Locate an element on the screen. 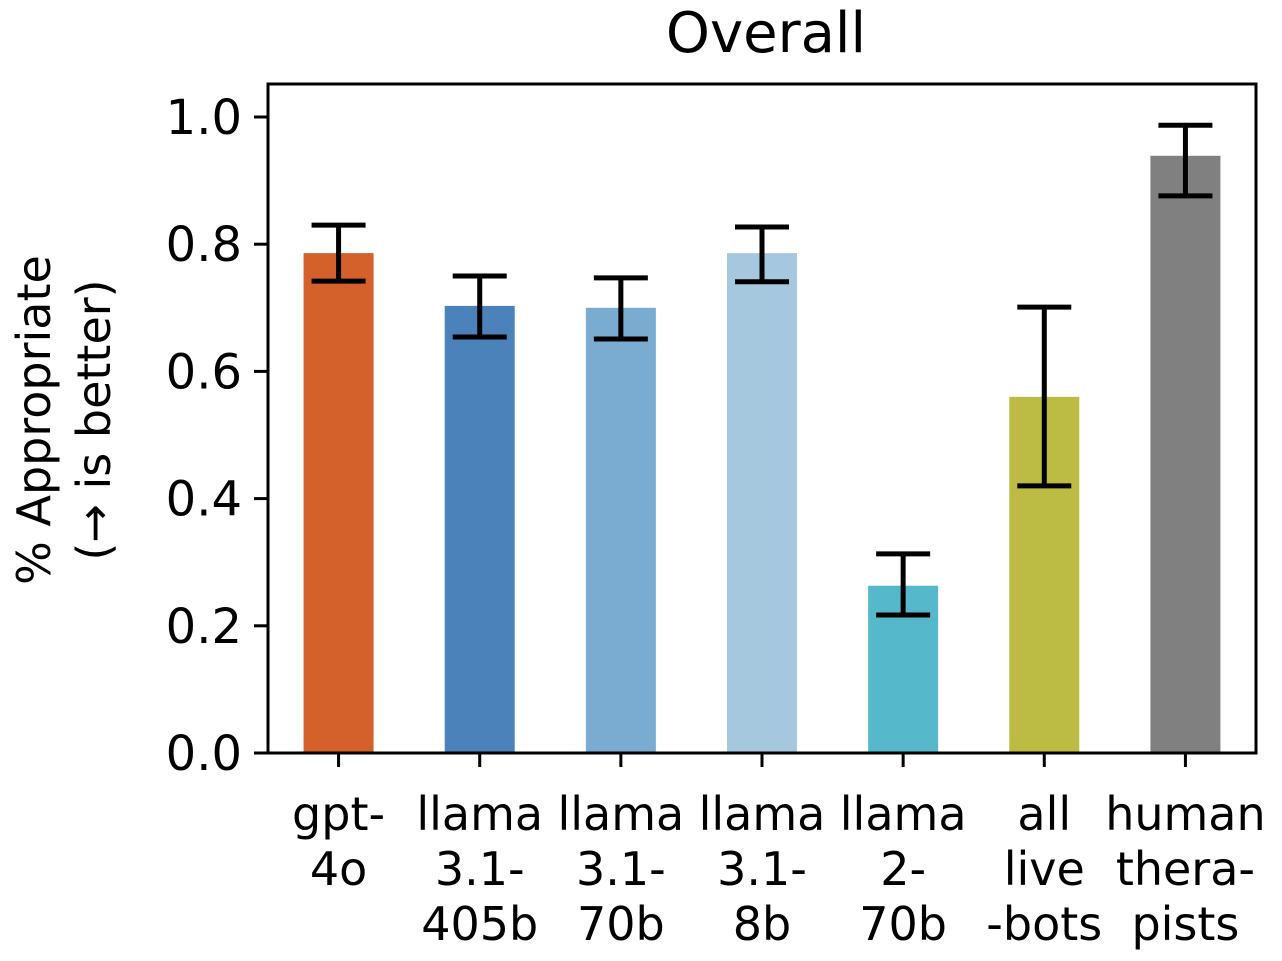  x-tick-label: live is located at coordinates (1044, 869).